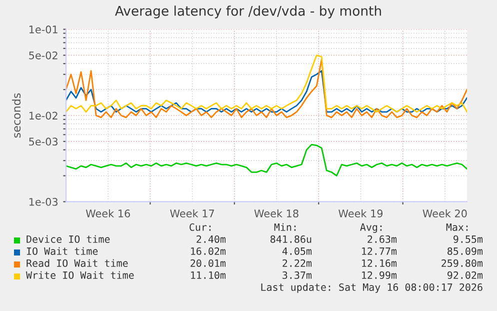 This screenshot has height=311, width=497. Describe the element at coordinates (465, 275) in the screenshot. I see `text: 92.02m` at that location.